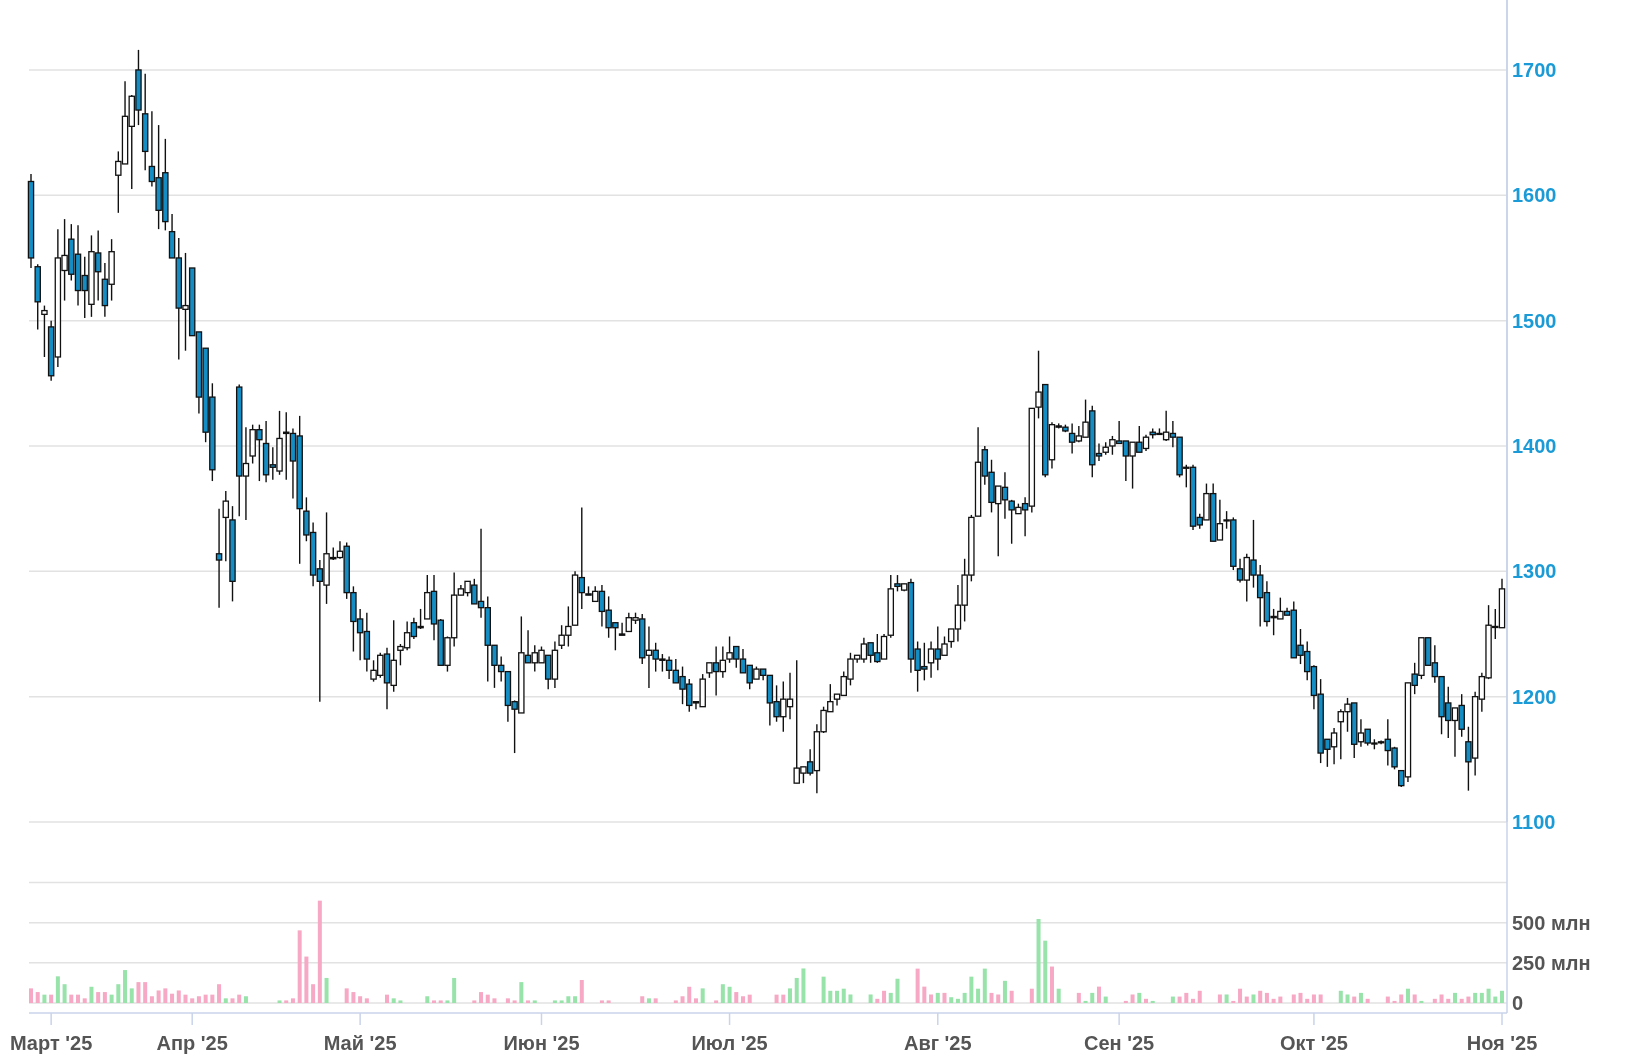 The image size is (1632, 1061). Describe the element at coordinates (1534, 320) in the screenshot. I see `y-tick-label: 1500` at that location.